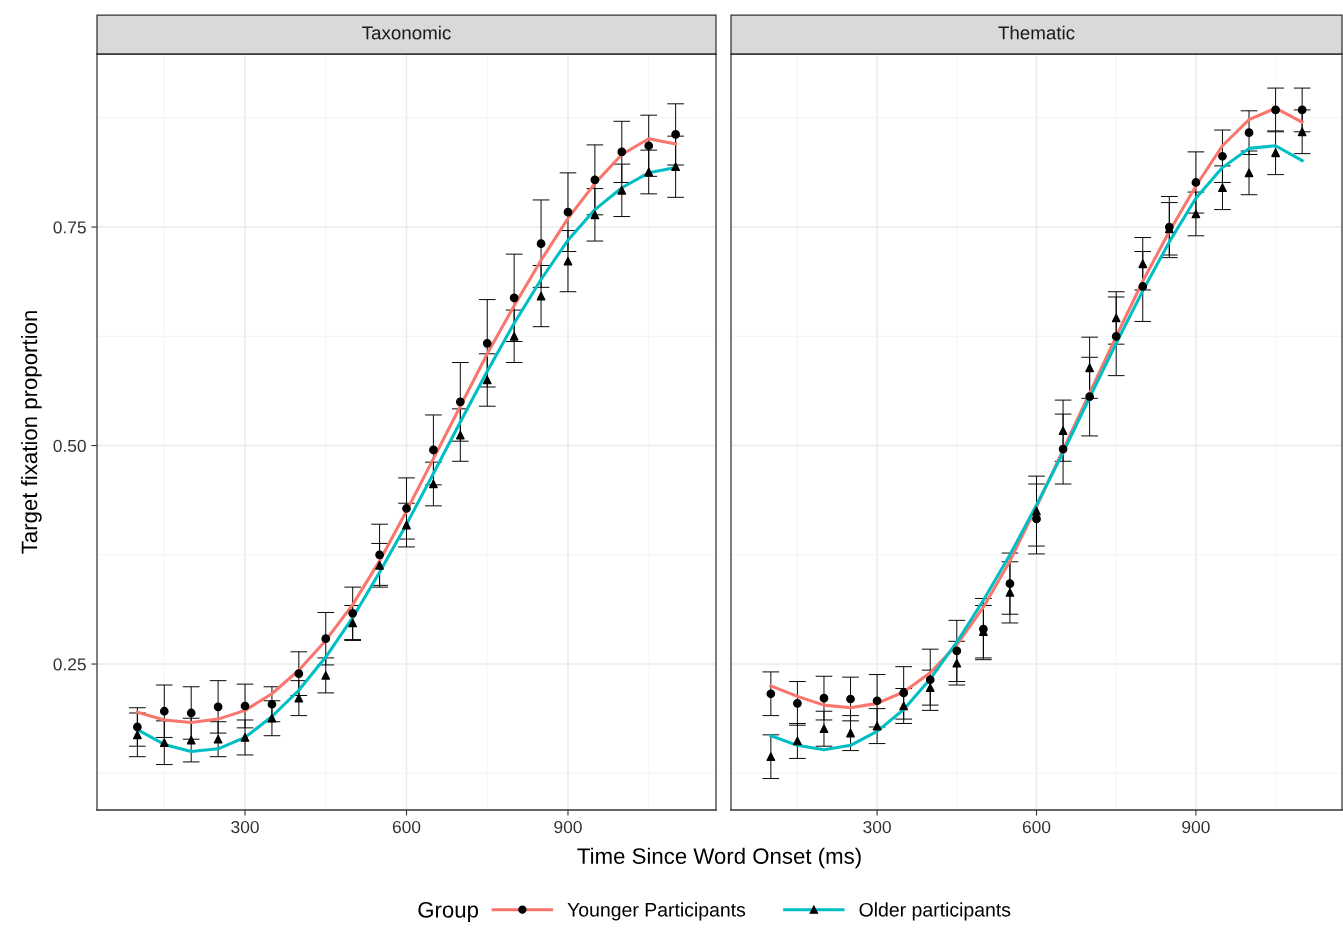 The width and height of the screenshot is (1343, 938). What do you see at coordinates (69, 664) in the screenshot?
I see `y-tick-label: 0.25` at bounding box center [69, 664].